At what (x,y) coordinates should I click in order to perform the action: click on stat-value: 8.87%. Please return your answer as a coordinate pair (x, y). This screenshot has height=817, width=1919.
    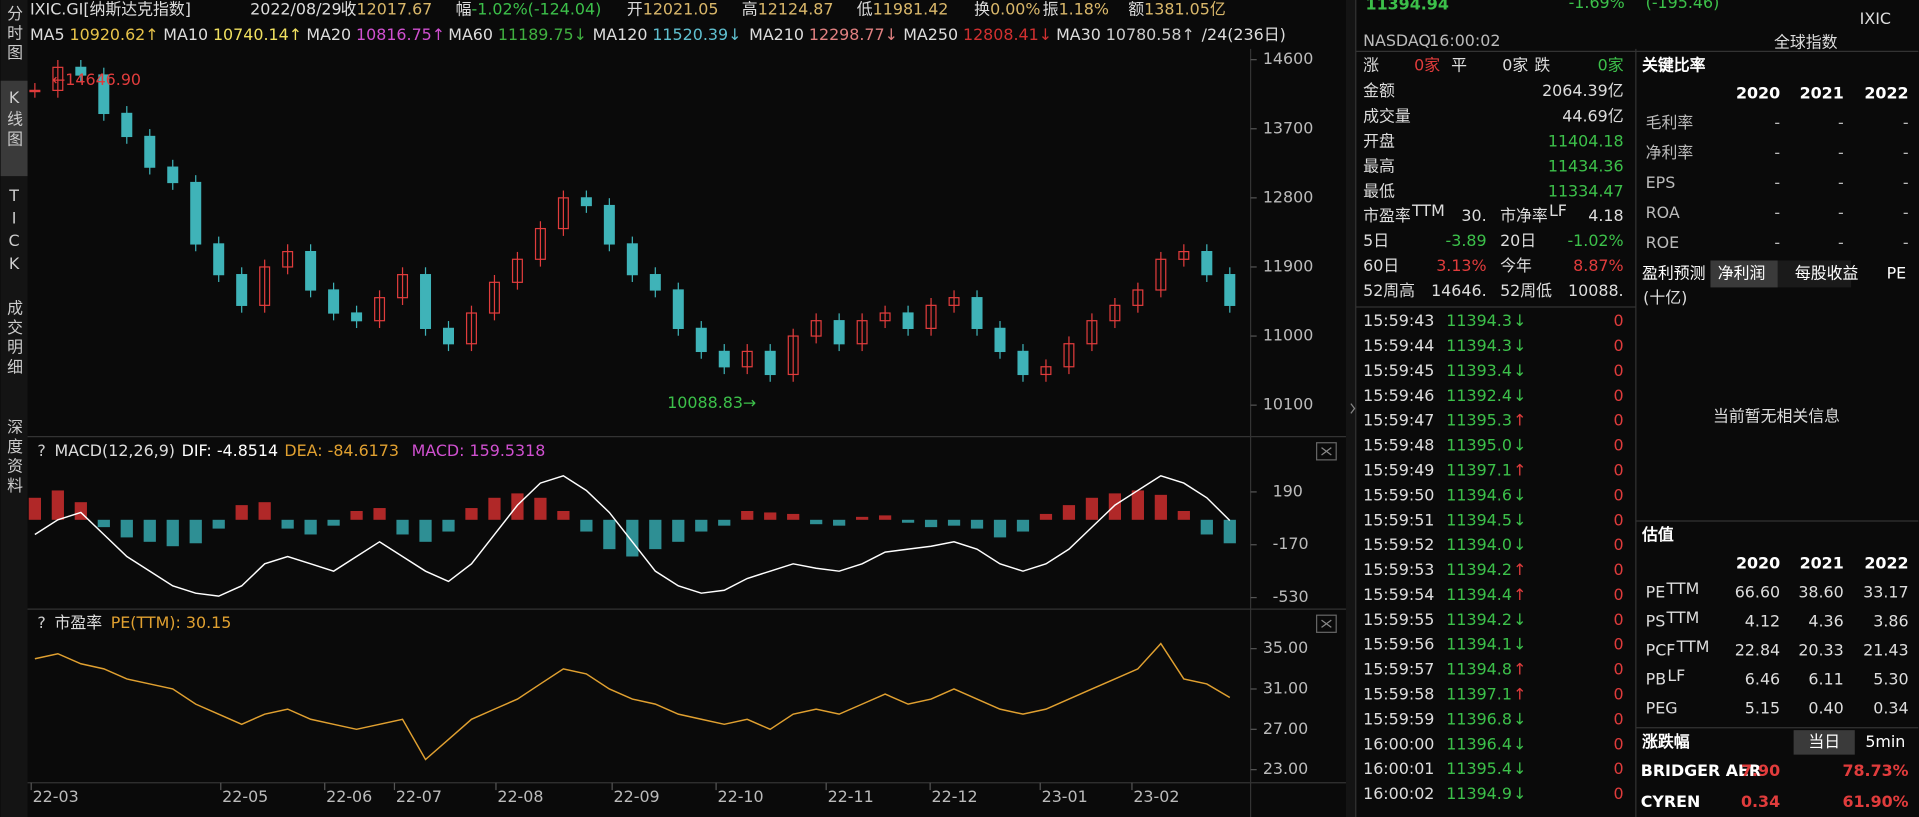
    Looking at the image, I should click on (1598, 265).